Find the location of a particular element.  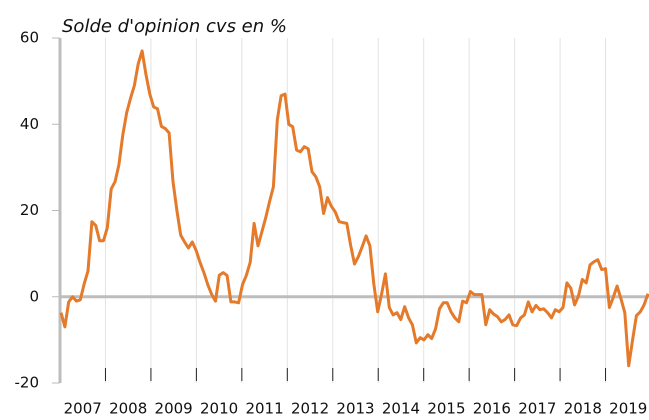

y-tick-label: -20 is located at coordinates (27, 383).